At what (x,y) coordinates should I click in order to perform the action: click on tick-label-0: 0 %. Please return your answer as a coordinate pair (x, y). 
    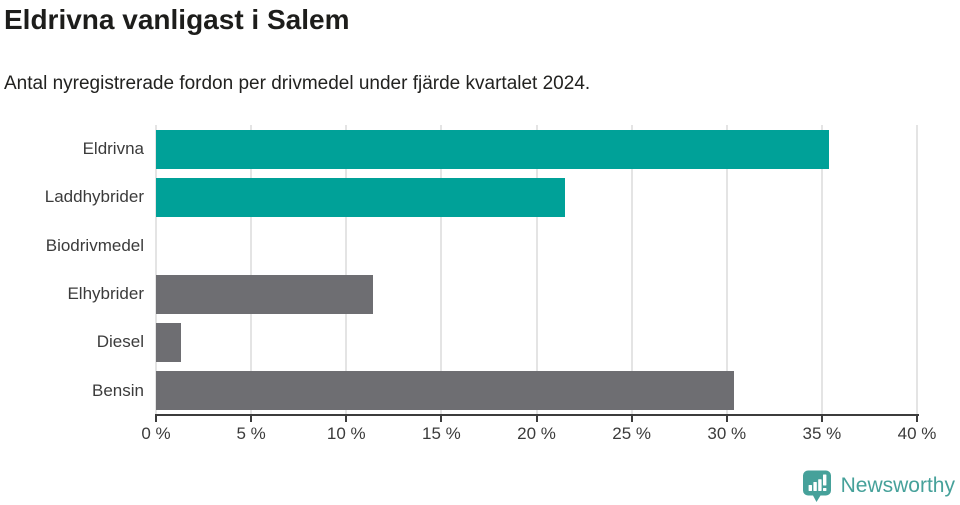
    Looking at the image, I should click on (156, 433).